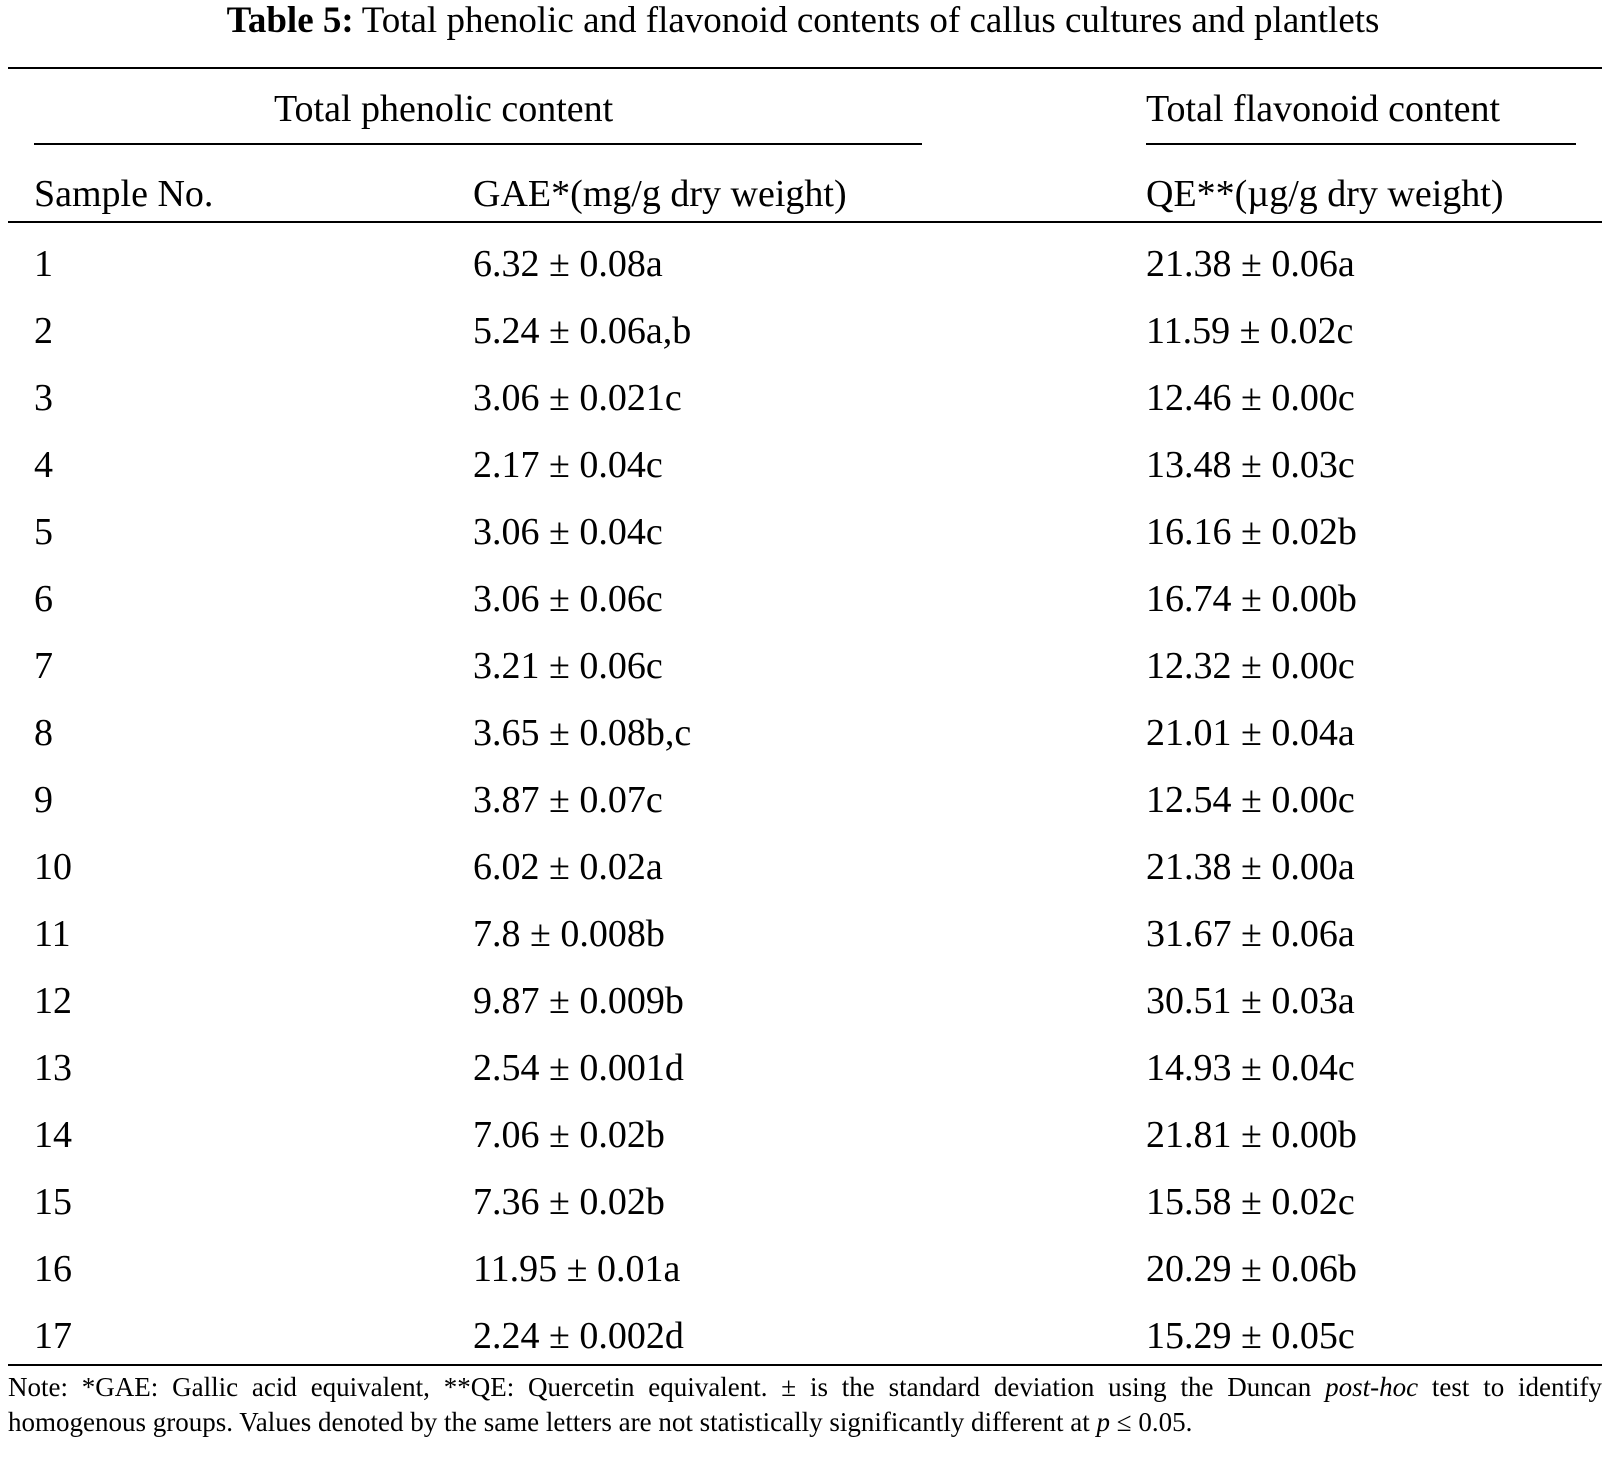  Describe the element at coordinates (43, 733) in the screenshot. I see `cell-sample: 8` at that location.